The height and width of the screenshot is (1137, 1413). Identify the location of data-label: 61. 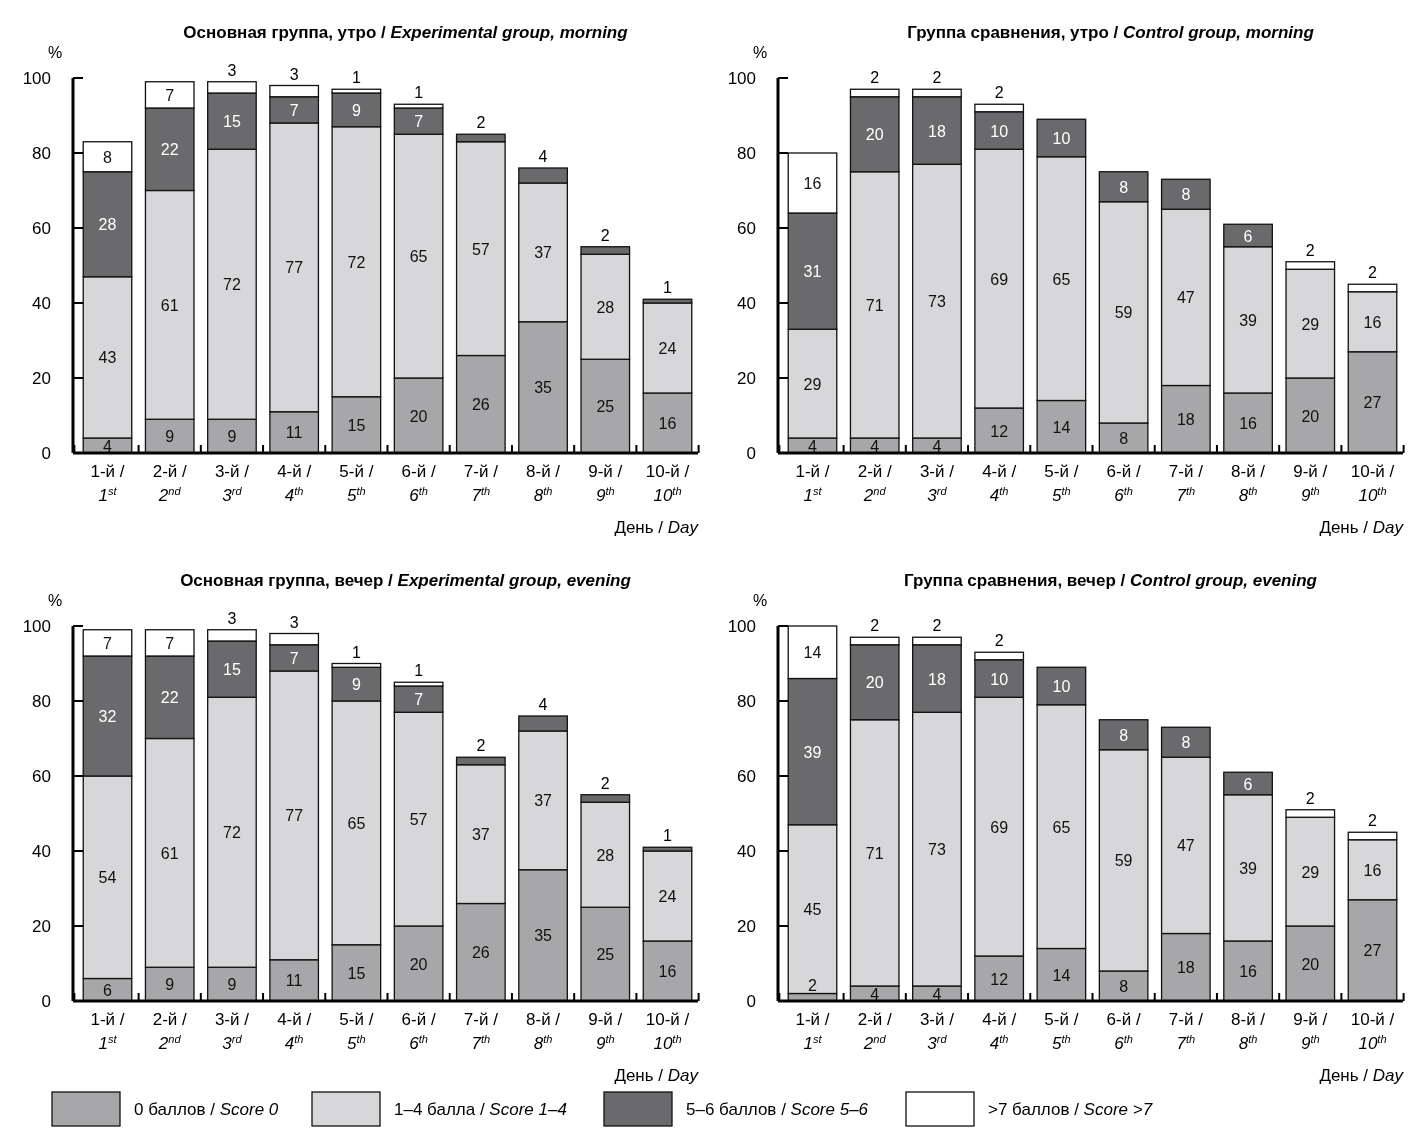
(169, 305).